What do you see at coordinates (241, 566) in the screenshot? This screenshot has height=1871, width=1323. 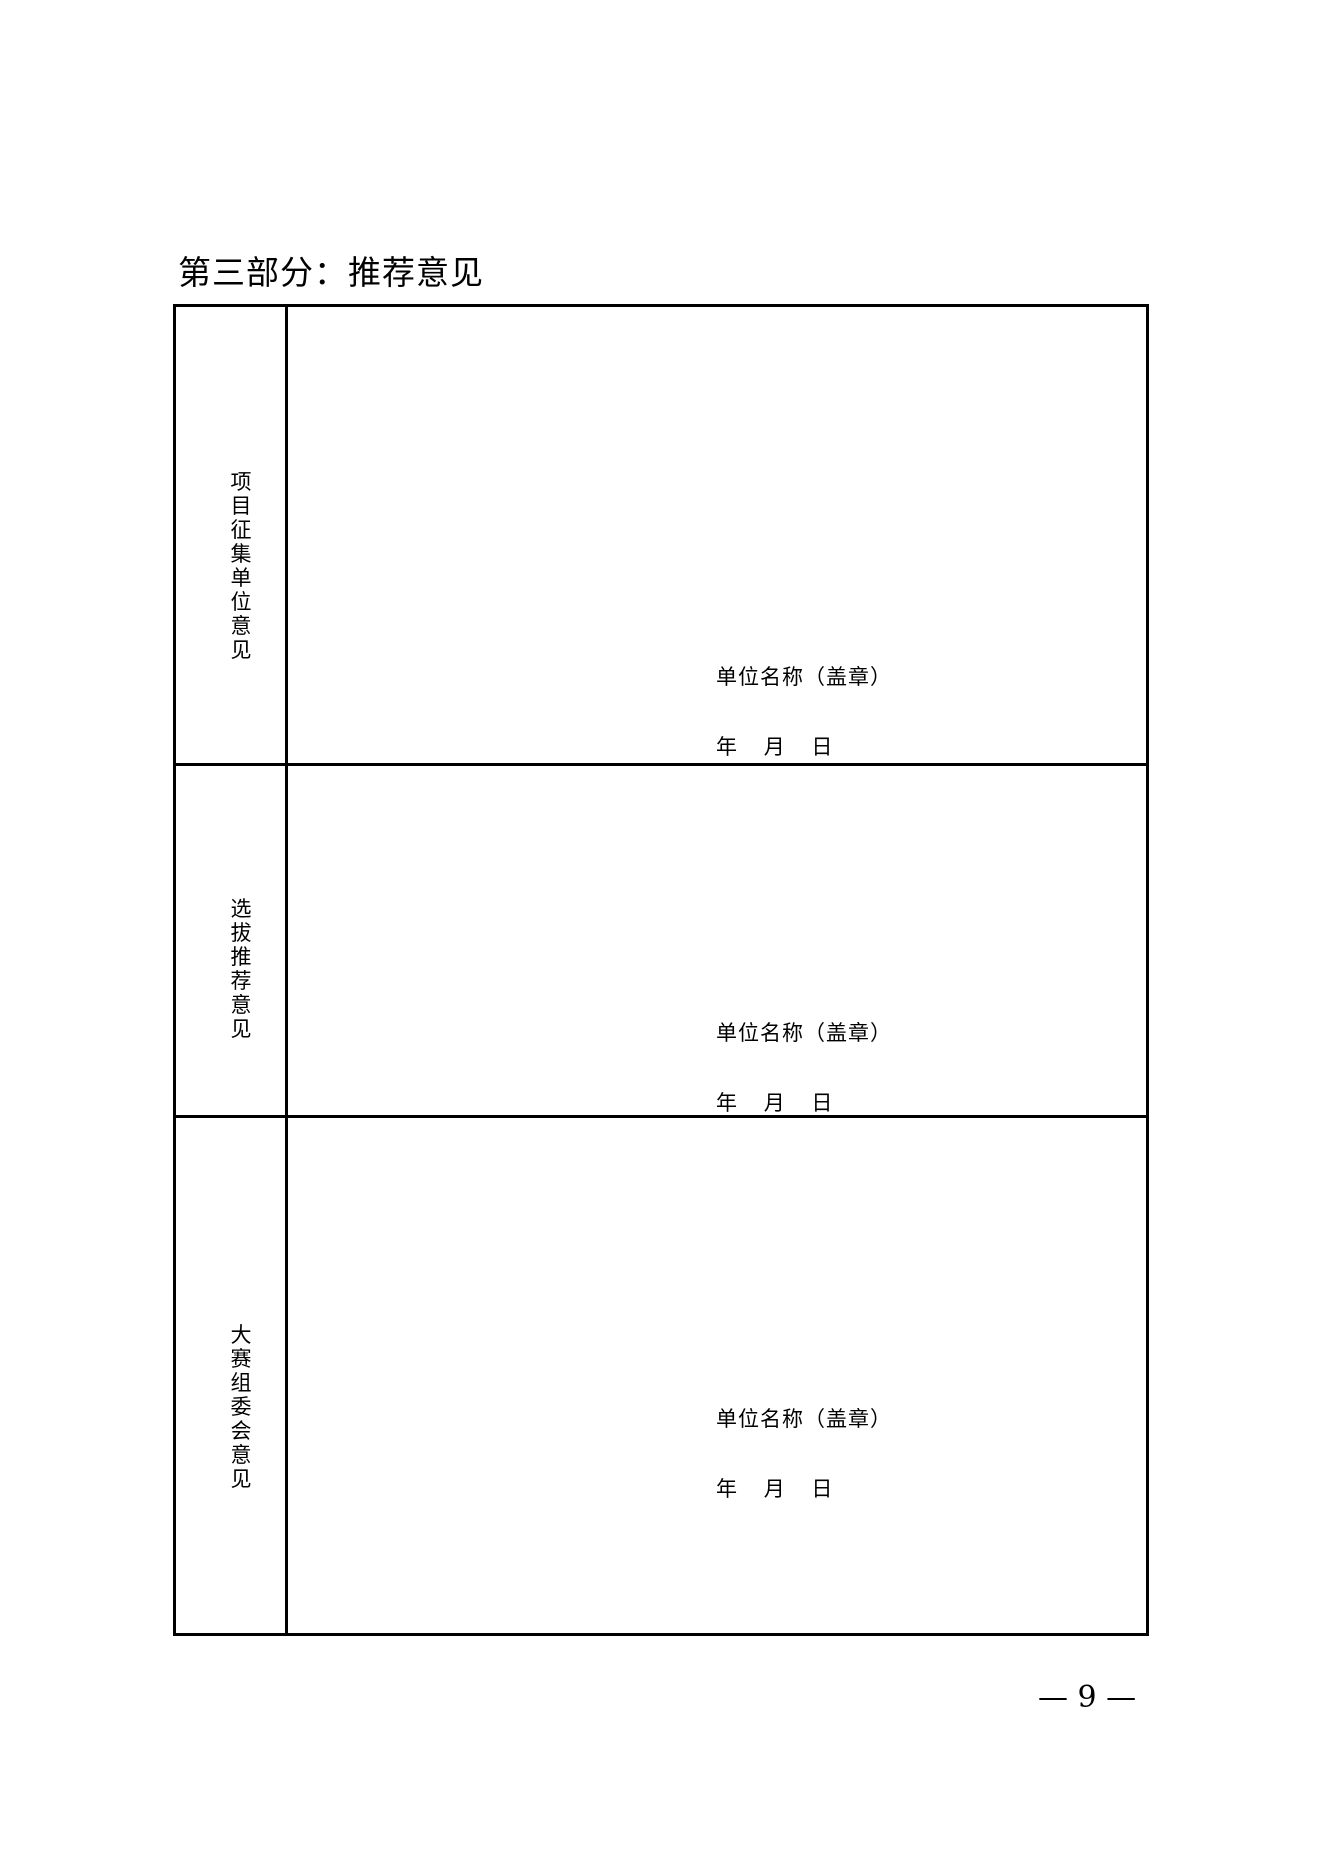 I see `row-label-collection-unit: 项目征集单位意见` at bounding box center [241, 566].